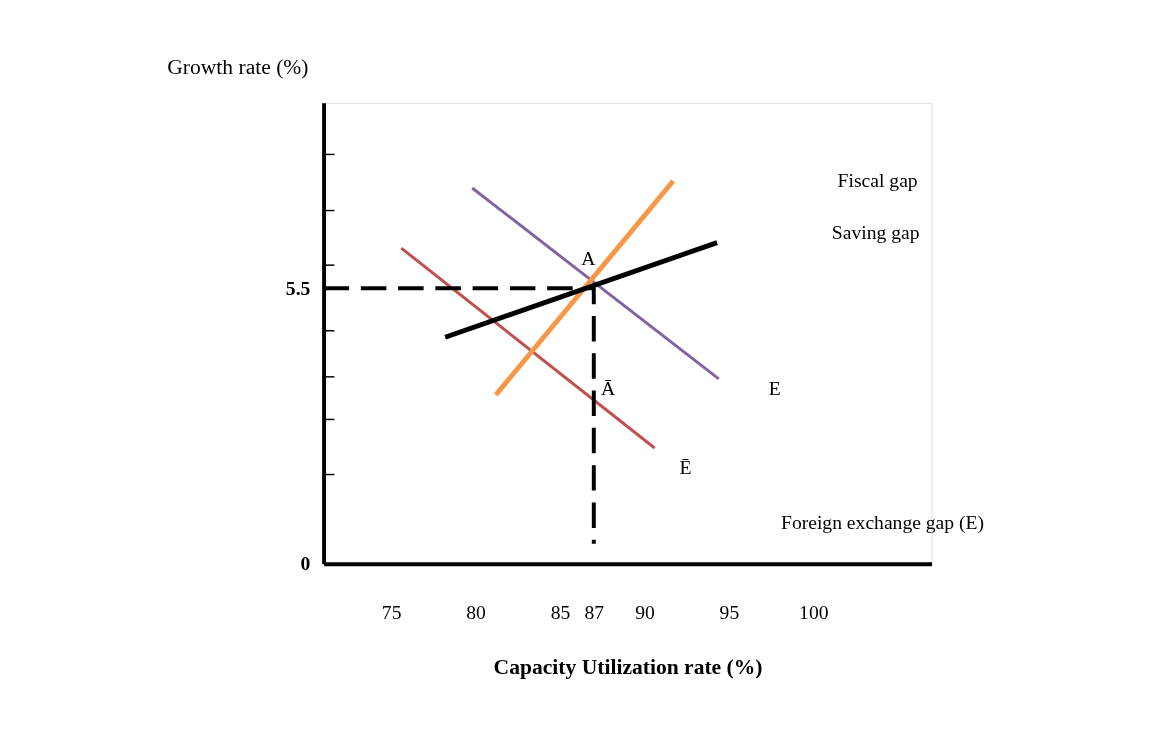  Describe the element at coordinates (774, 389) in the screenshot. I see `annotation: E` at that location.